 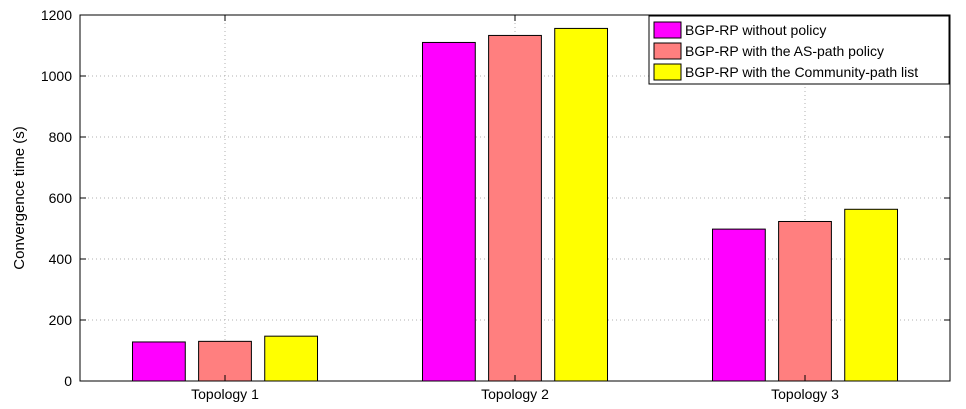 What do you see at coordinates (515, 394) in the screenshot?
I see `x-tick-label: Topology 2` at bounding box center [515, 394].